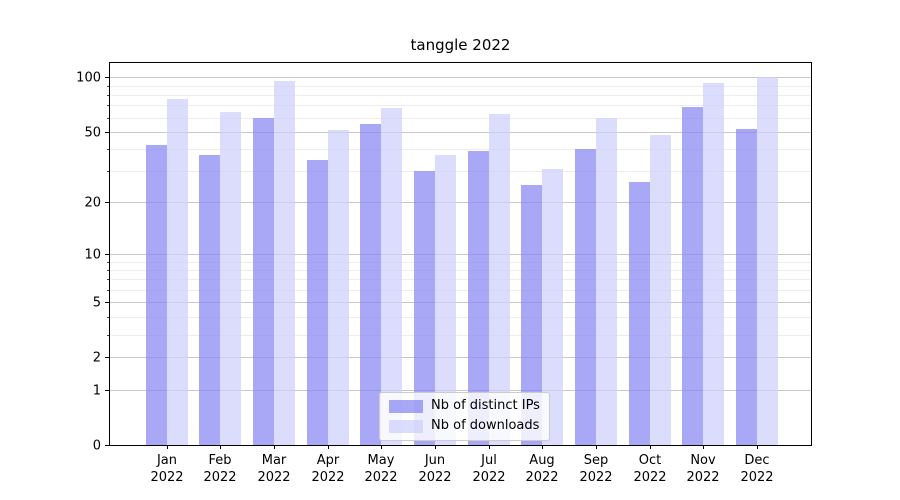 Image resolution: width=900 pixels, height=500 pixels. Describe the element at coordinates (220, 469) in the screenshot. I see `x-tick-label: Feb 2022` at that location.